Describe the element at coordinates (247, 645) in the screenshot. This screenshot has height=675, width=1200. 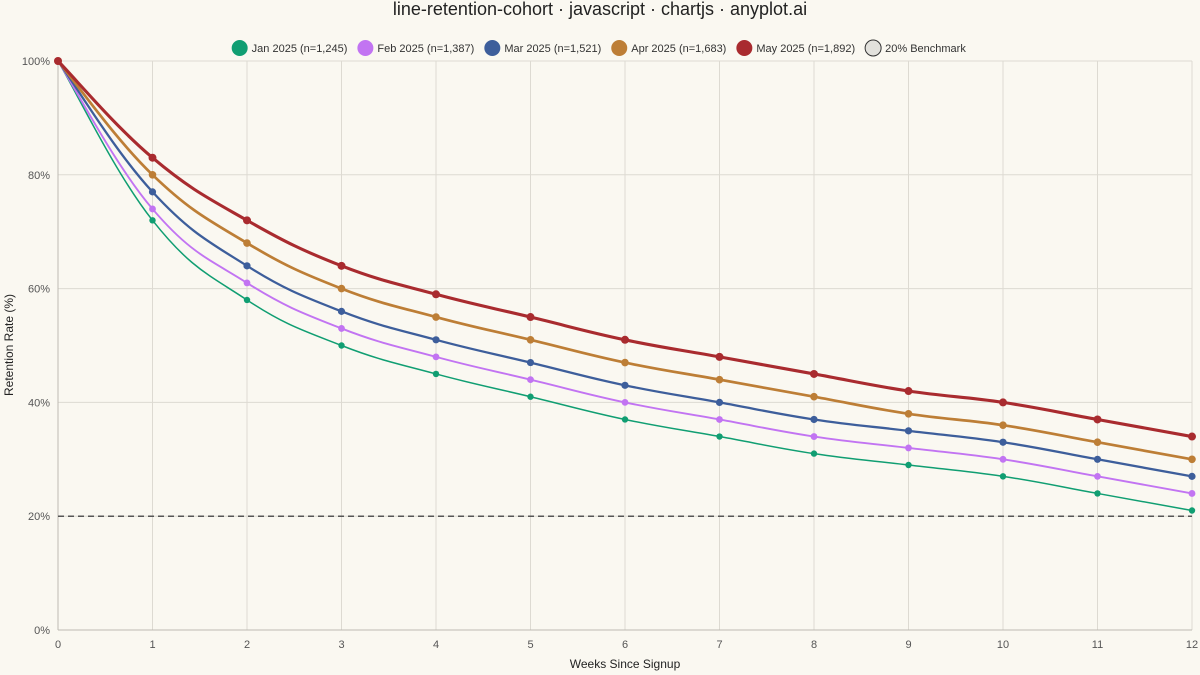
I see `x-tick-label: 2` at that location.